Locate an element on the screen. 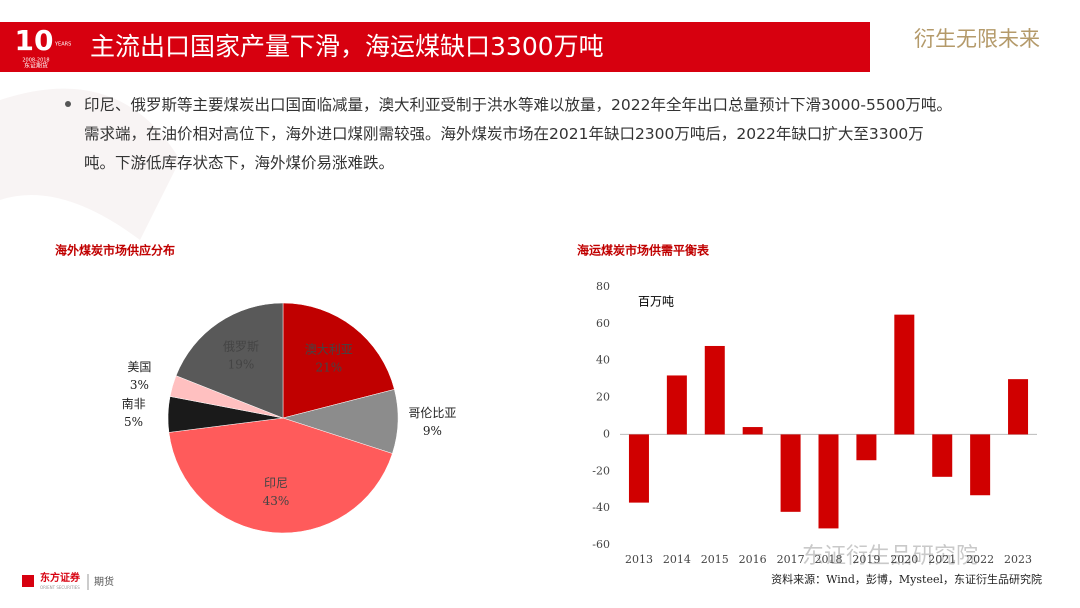  footer-brand-en: ORIENT SECURITIES is located at coordinates (60, 587).